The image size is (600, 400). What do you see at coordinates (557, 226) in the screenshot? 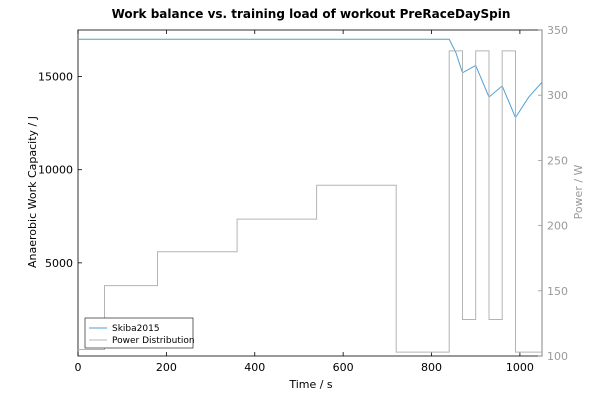
I see `y-tick-label-right: 200` at bounding box center [557, 226].